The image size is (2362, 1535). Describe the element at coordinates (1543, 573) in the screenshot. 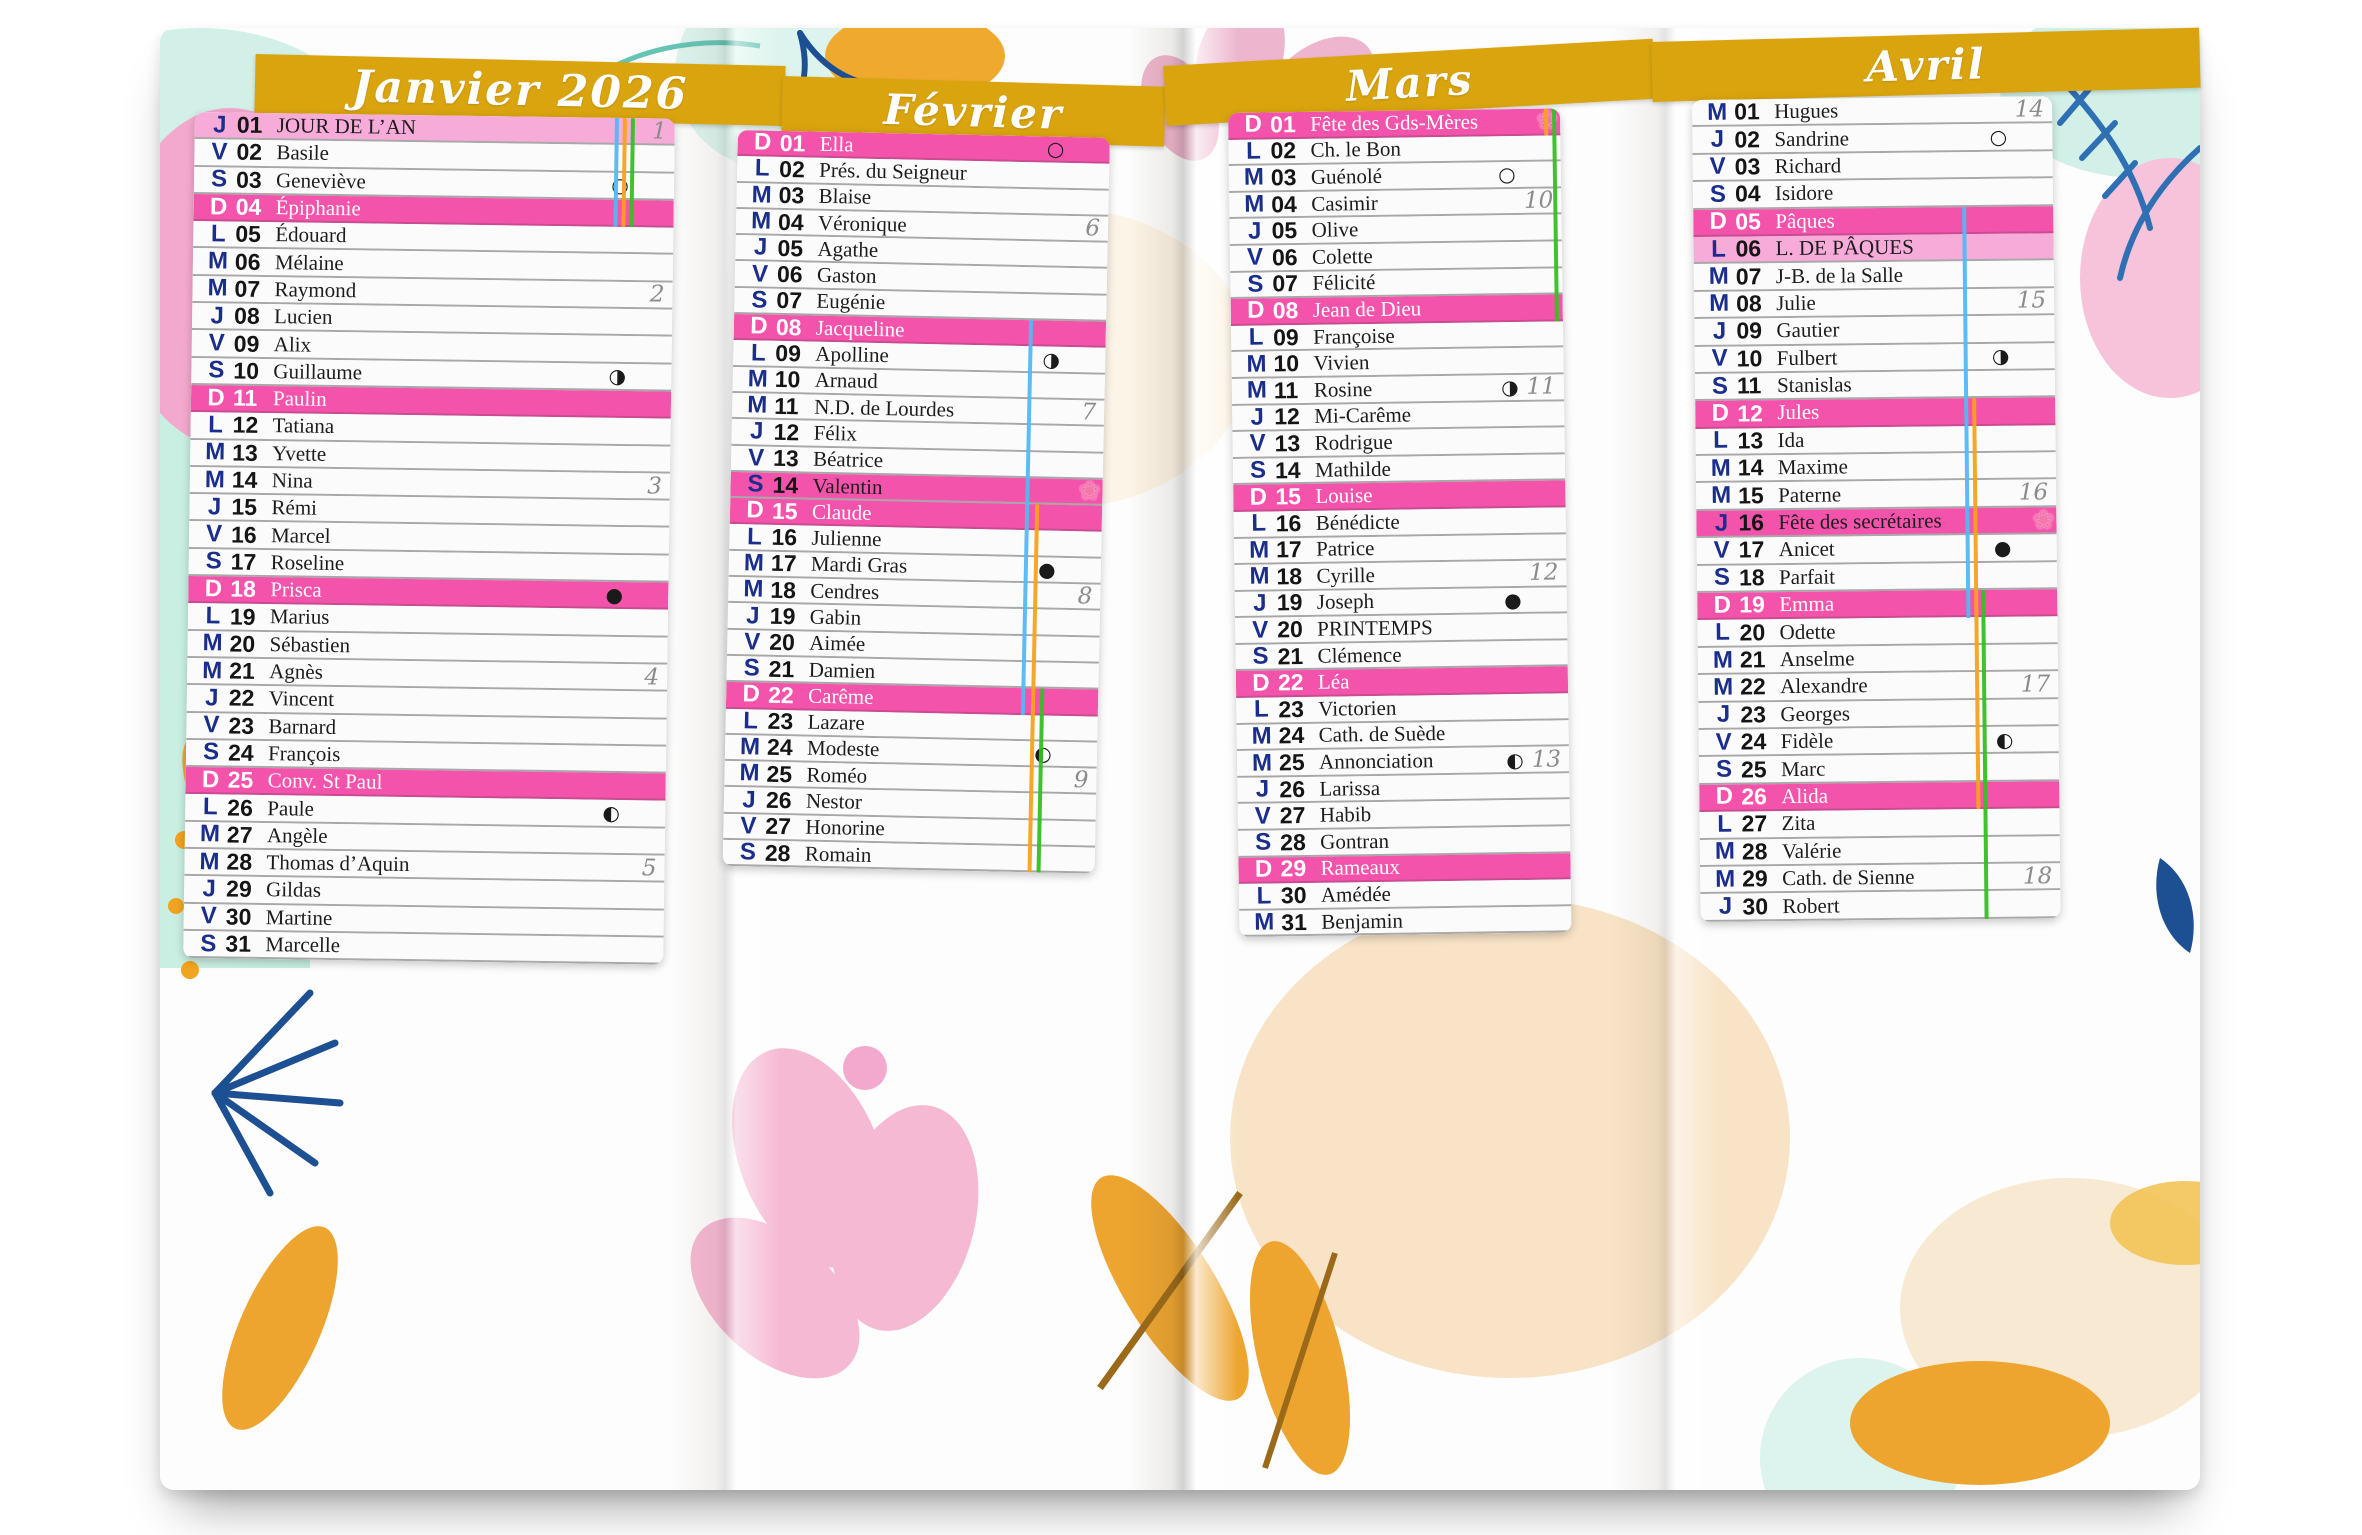

I see `week-number: 12` at that location.